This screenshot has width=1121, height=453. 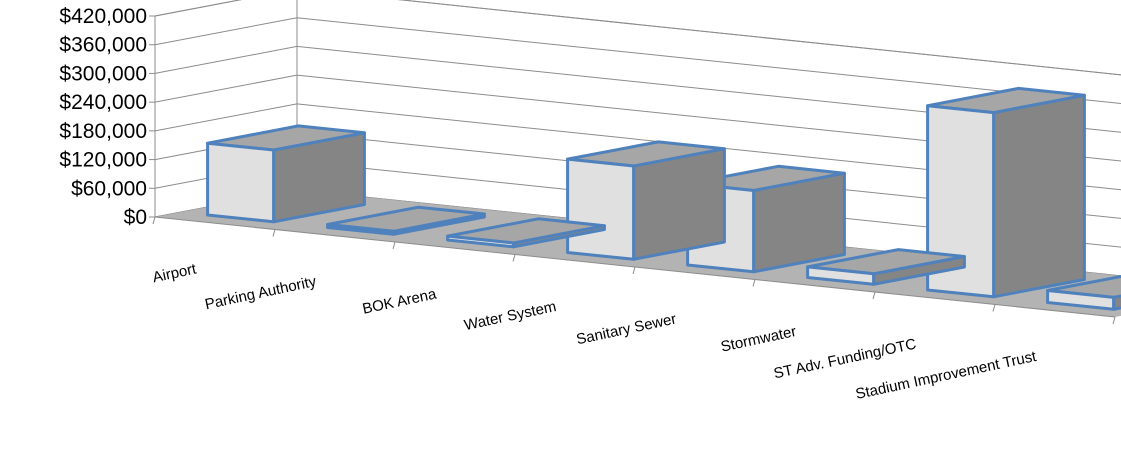 I want to click on x-tick-label: Sanitary Sewer, so click(x=626, y=330).